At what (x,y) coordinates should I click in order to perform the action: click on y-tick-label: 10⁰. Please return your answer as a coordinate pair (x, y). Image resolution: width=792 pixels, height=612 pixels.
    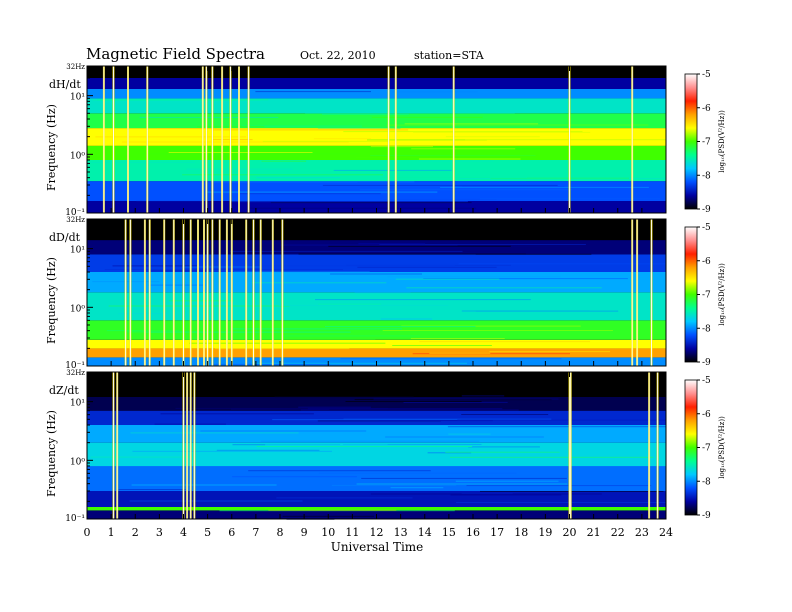
    Looking at the image, I should click on (77, 309).